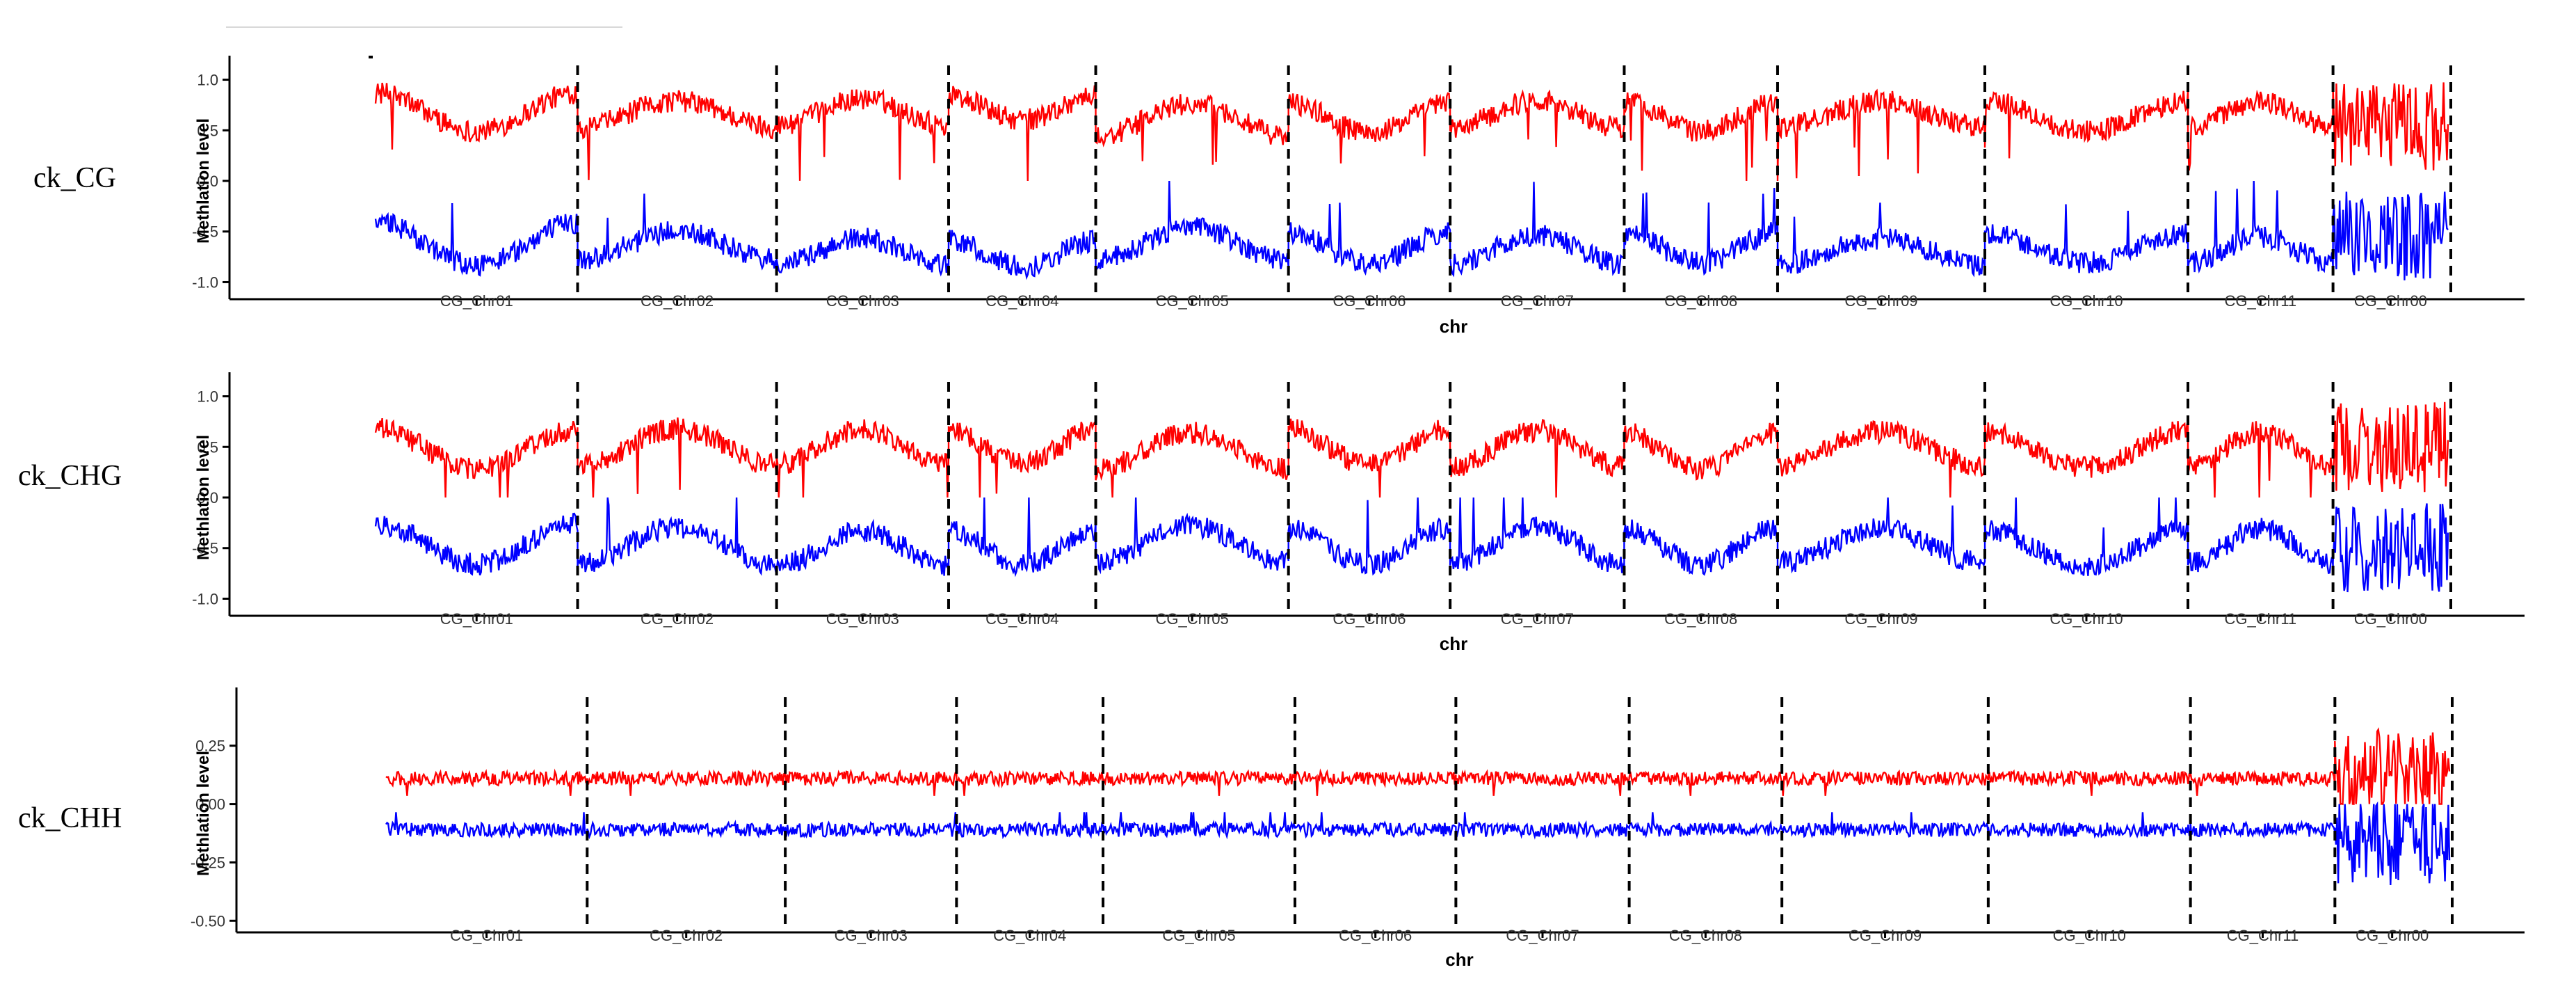 The width and height of the screenshot is (2576, 995). What do you see at coordinates (208, 921) in the screenshot?
I see `y-tick-label: -0.50` at bounding box center [208, 921].